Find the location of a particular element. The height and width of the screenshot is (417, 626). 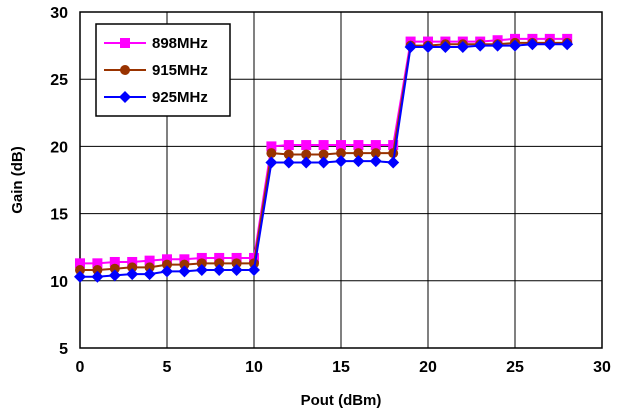

y-tick-label: 20 is located at coordinates (59, 147).